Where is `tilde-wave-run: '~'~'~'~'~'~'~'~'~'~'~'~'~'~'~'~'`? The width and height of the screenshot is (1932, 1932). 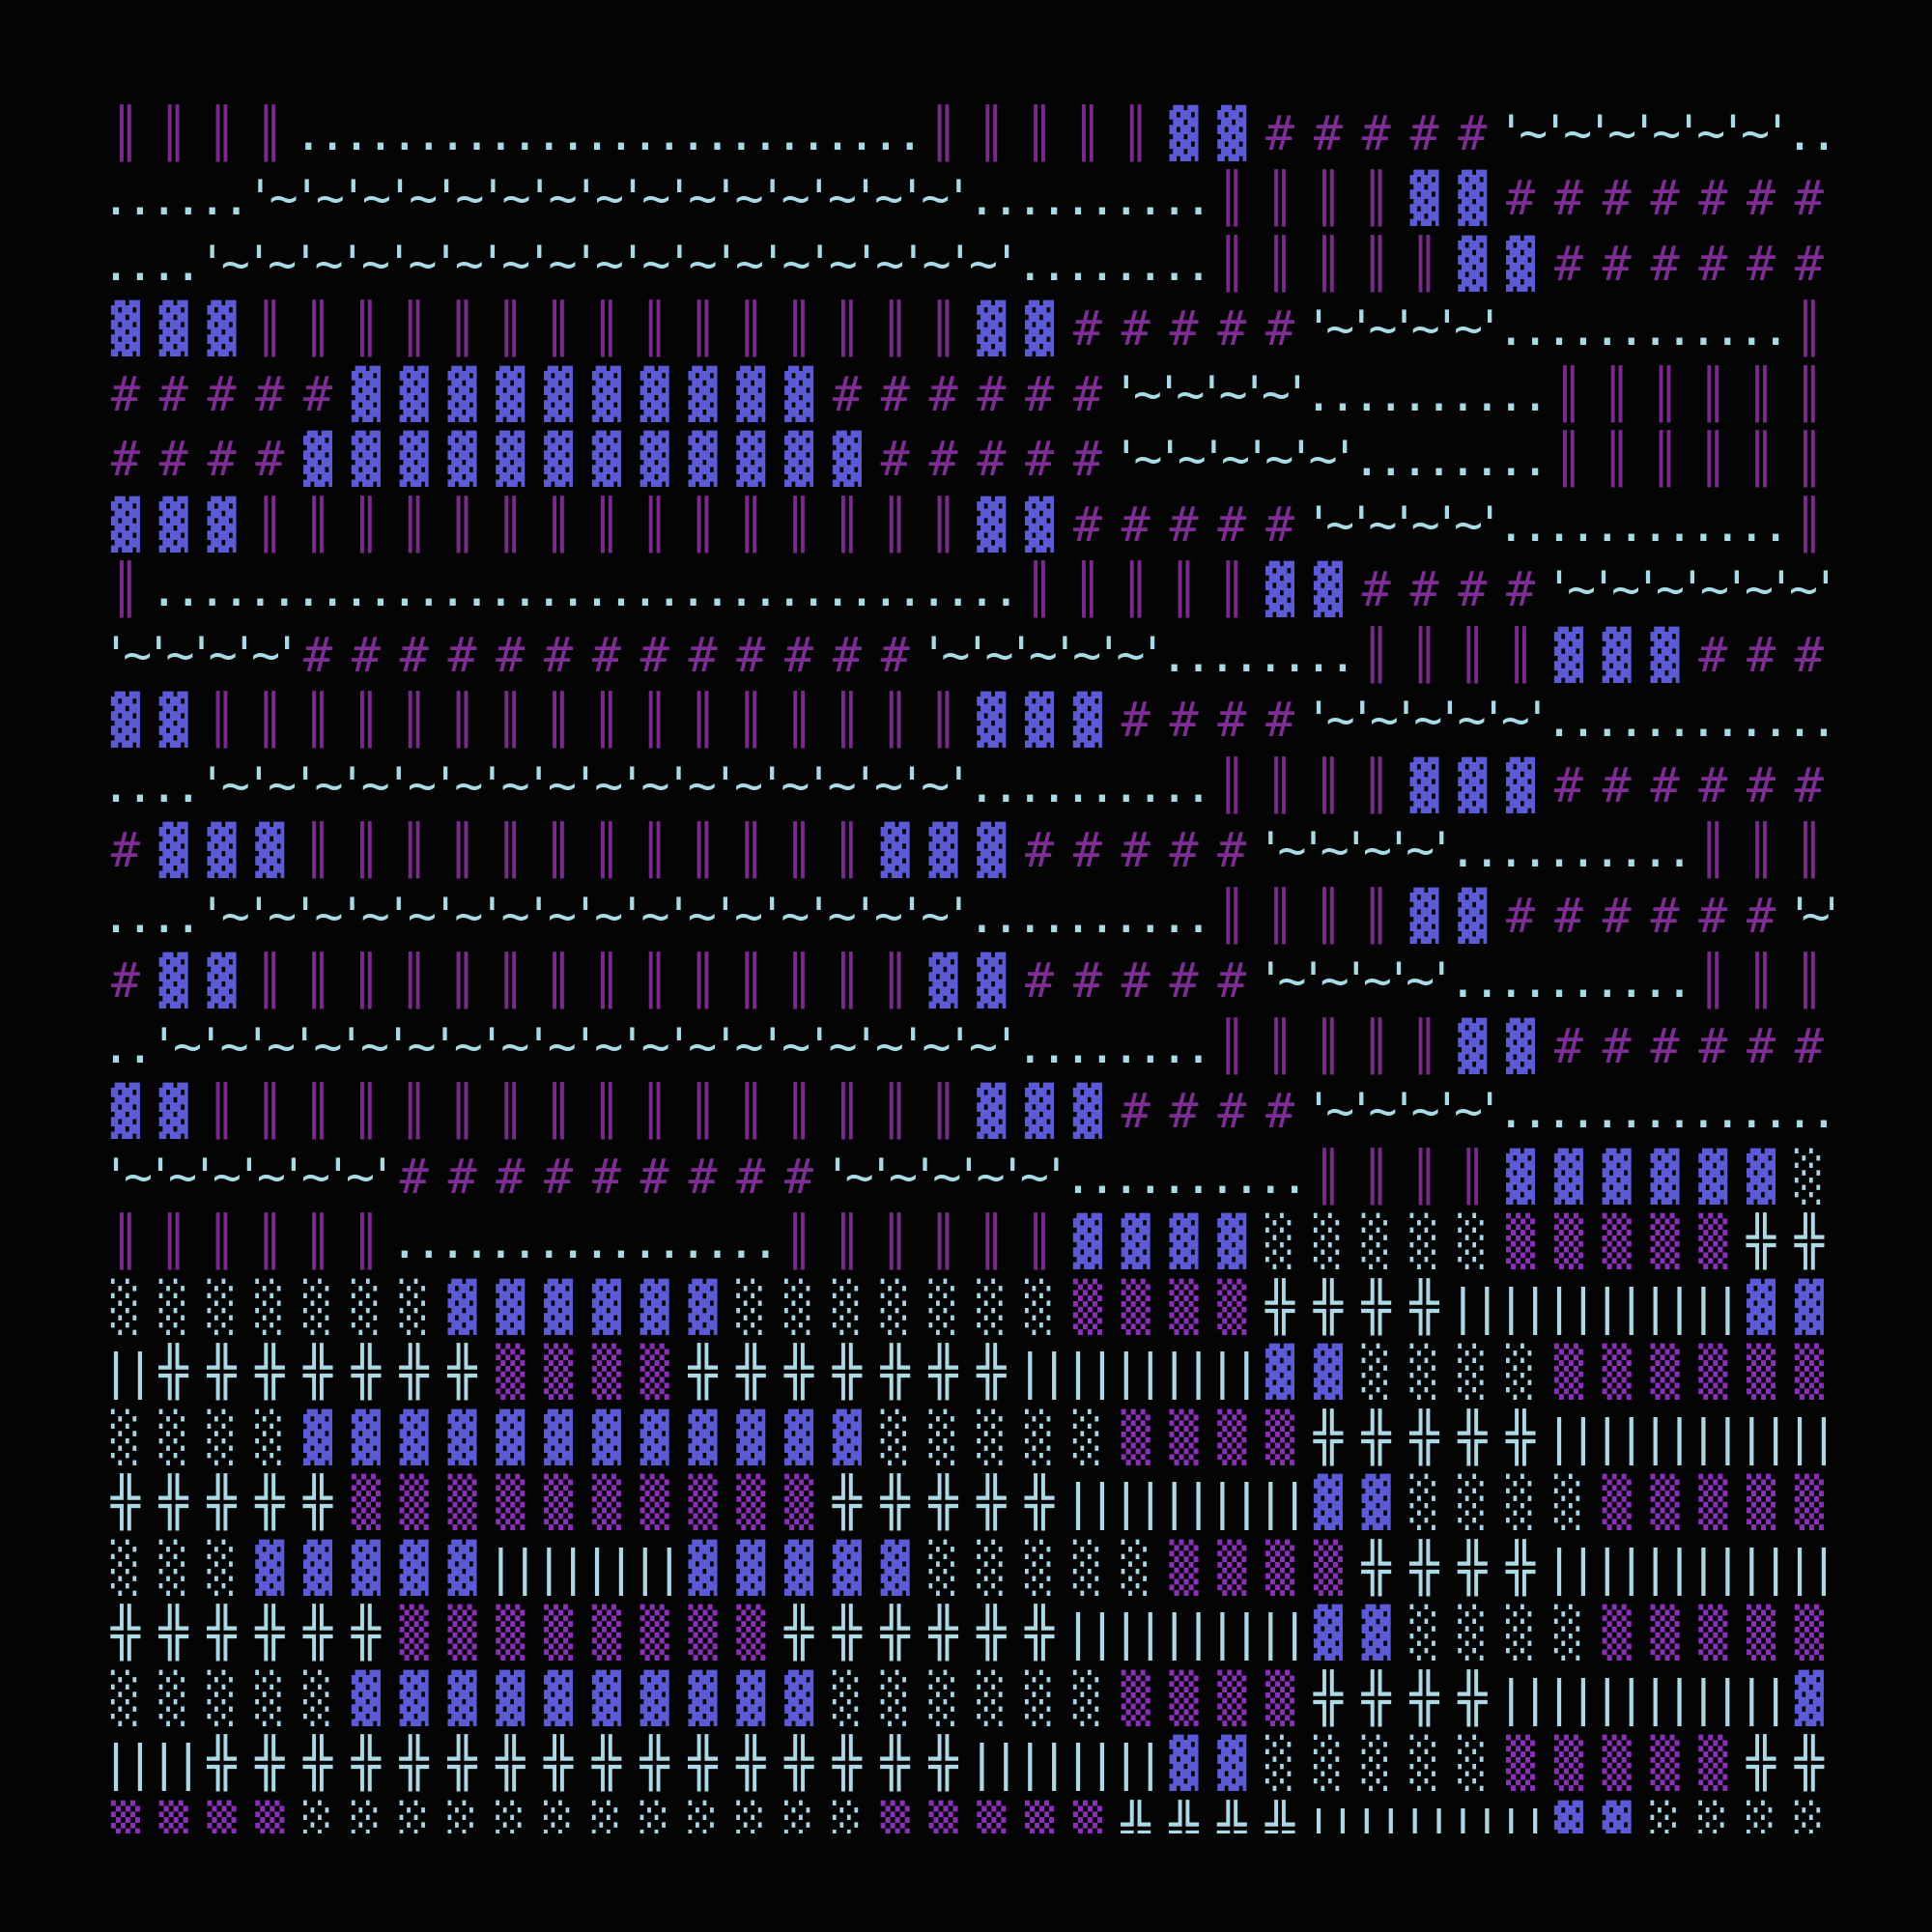 tilde-wave-run: '~'~'~'~'~'~'~'~'~'~'~'~'~'~'~'~' is located at coordinates (585, 915).